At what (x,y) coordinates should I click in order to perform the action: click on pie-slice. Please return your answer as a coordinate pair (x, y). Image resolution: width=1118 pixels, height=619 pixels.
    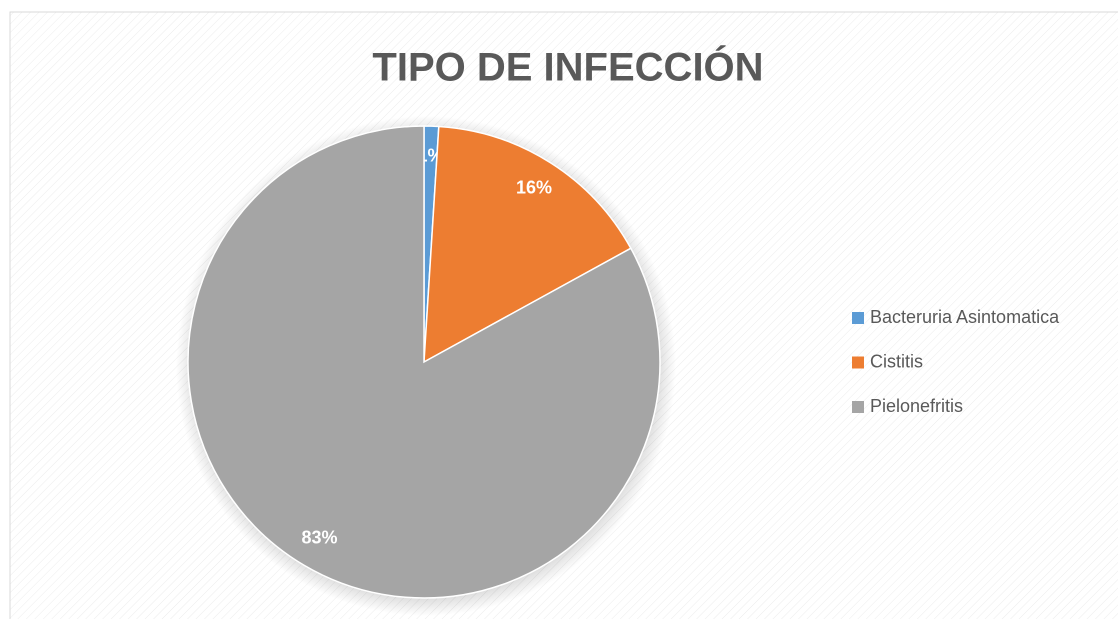
    Looking at the image, I should click on (527, 244).